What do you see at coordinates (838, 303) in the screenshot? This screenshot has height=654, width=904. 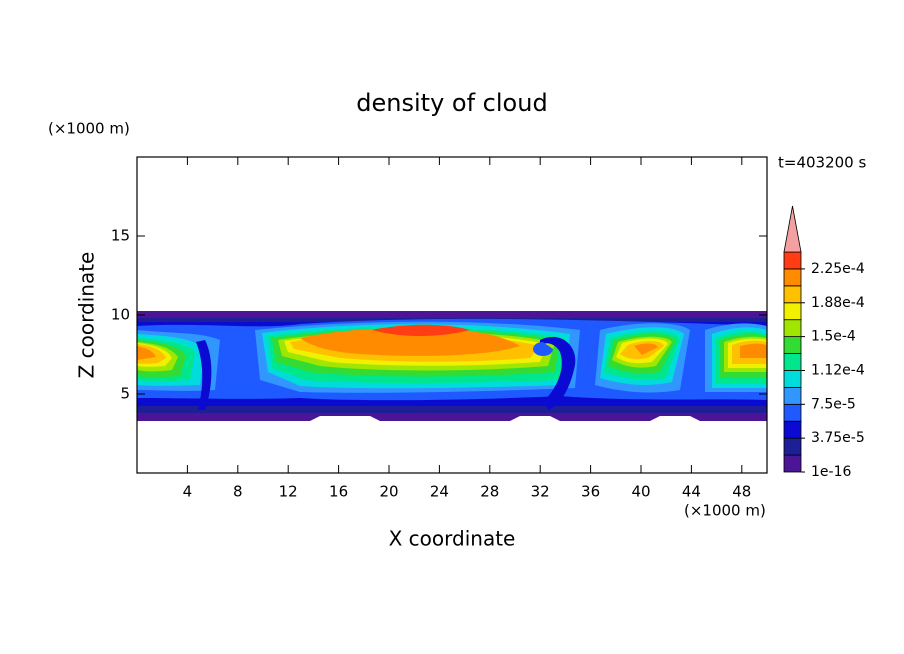 I see `colorbar-label: 1.88e-4` at bounding box center [838, 303].